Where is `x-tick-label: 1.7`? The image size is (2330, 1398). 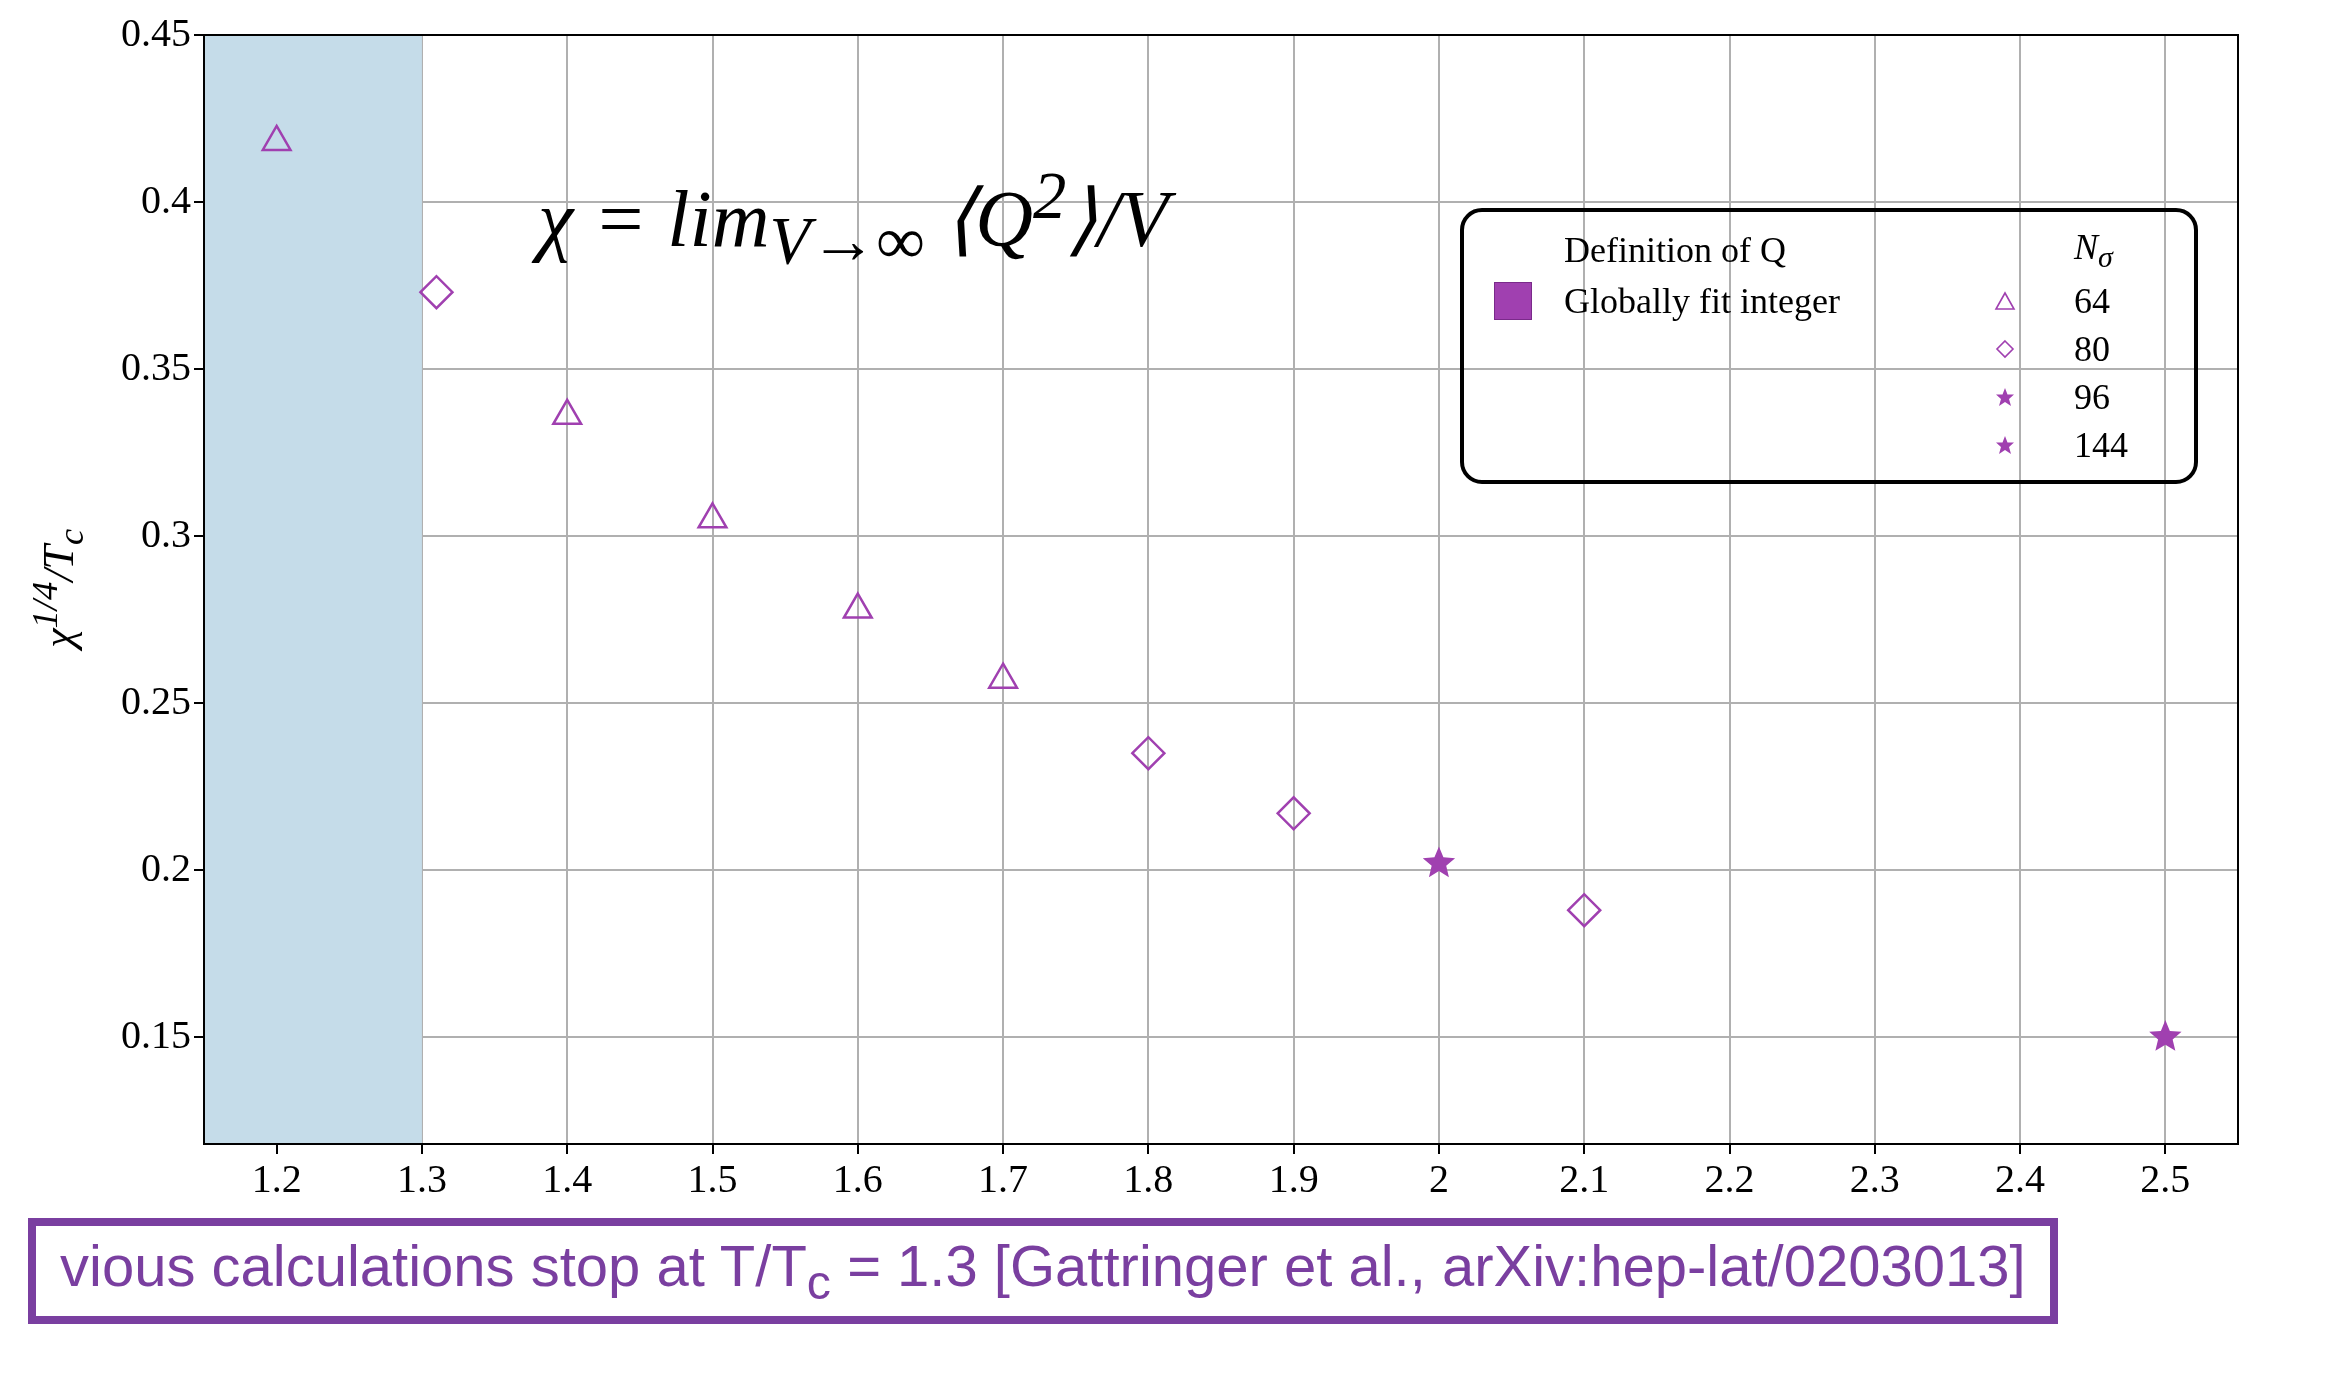 x-tick-label: 1.7 is located at coordinates (1003, 1178).